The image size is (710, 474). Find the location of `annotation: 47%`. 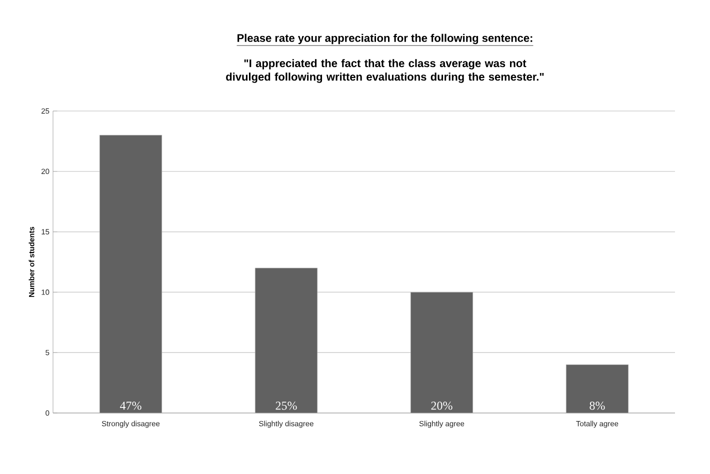

annotation: 47% is located at coordinates (131, 406).